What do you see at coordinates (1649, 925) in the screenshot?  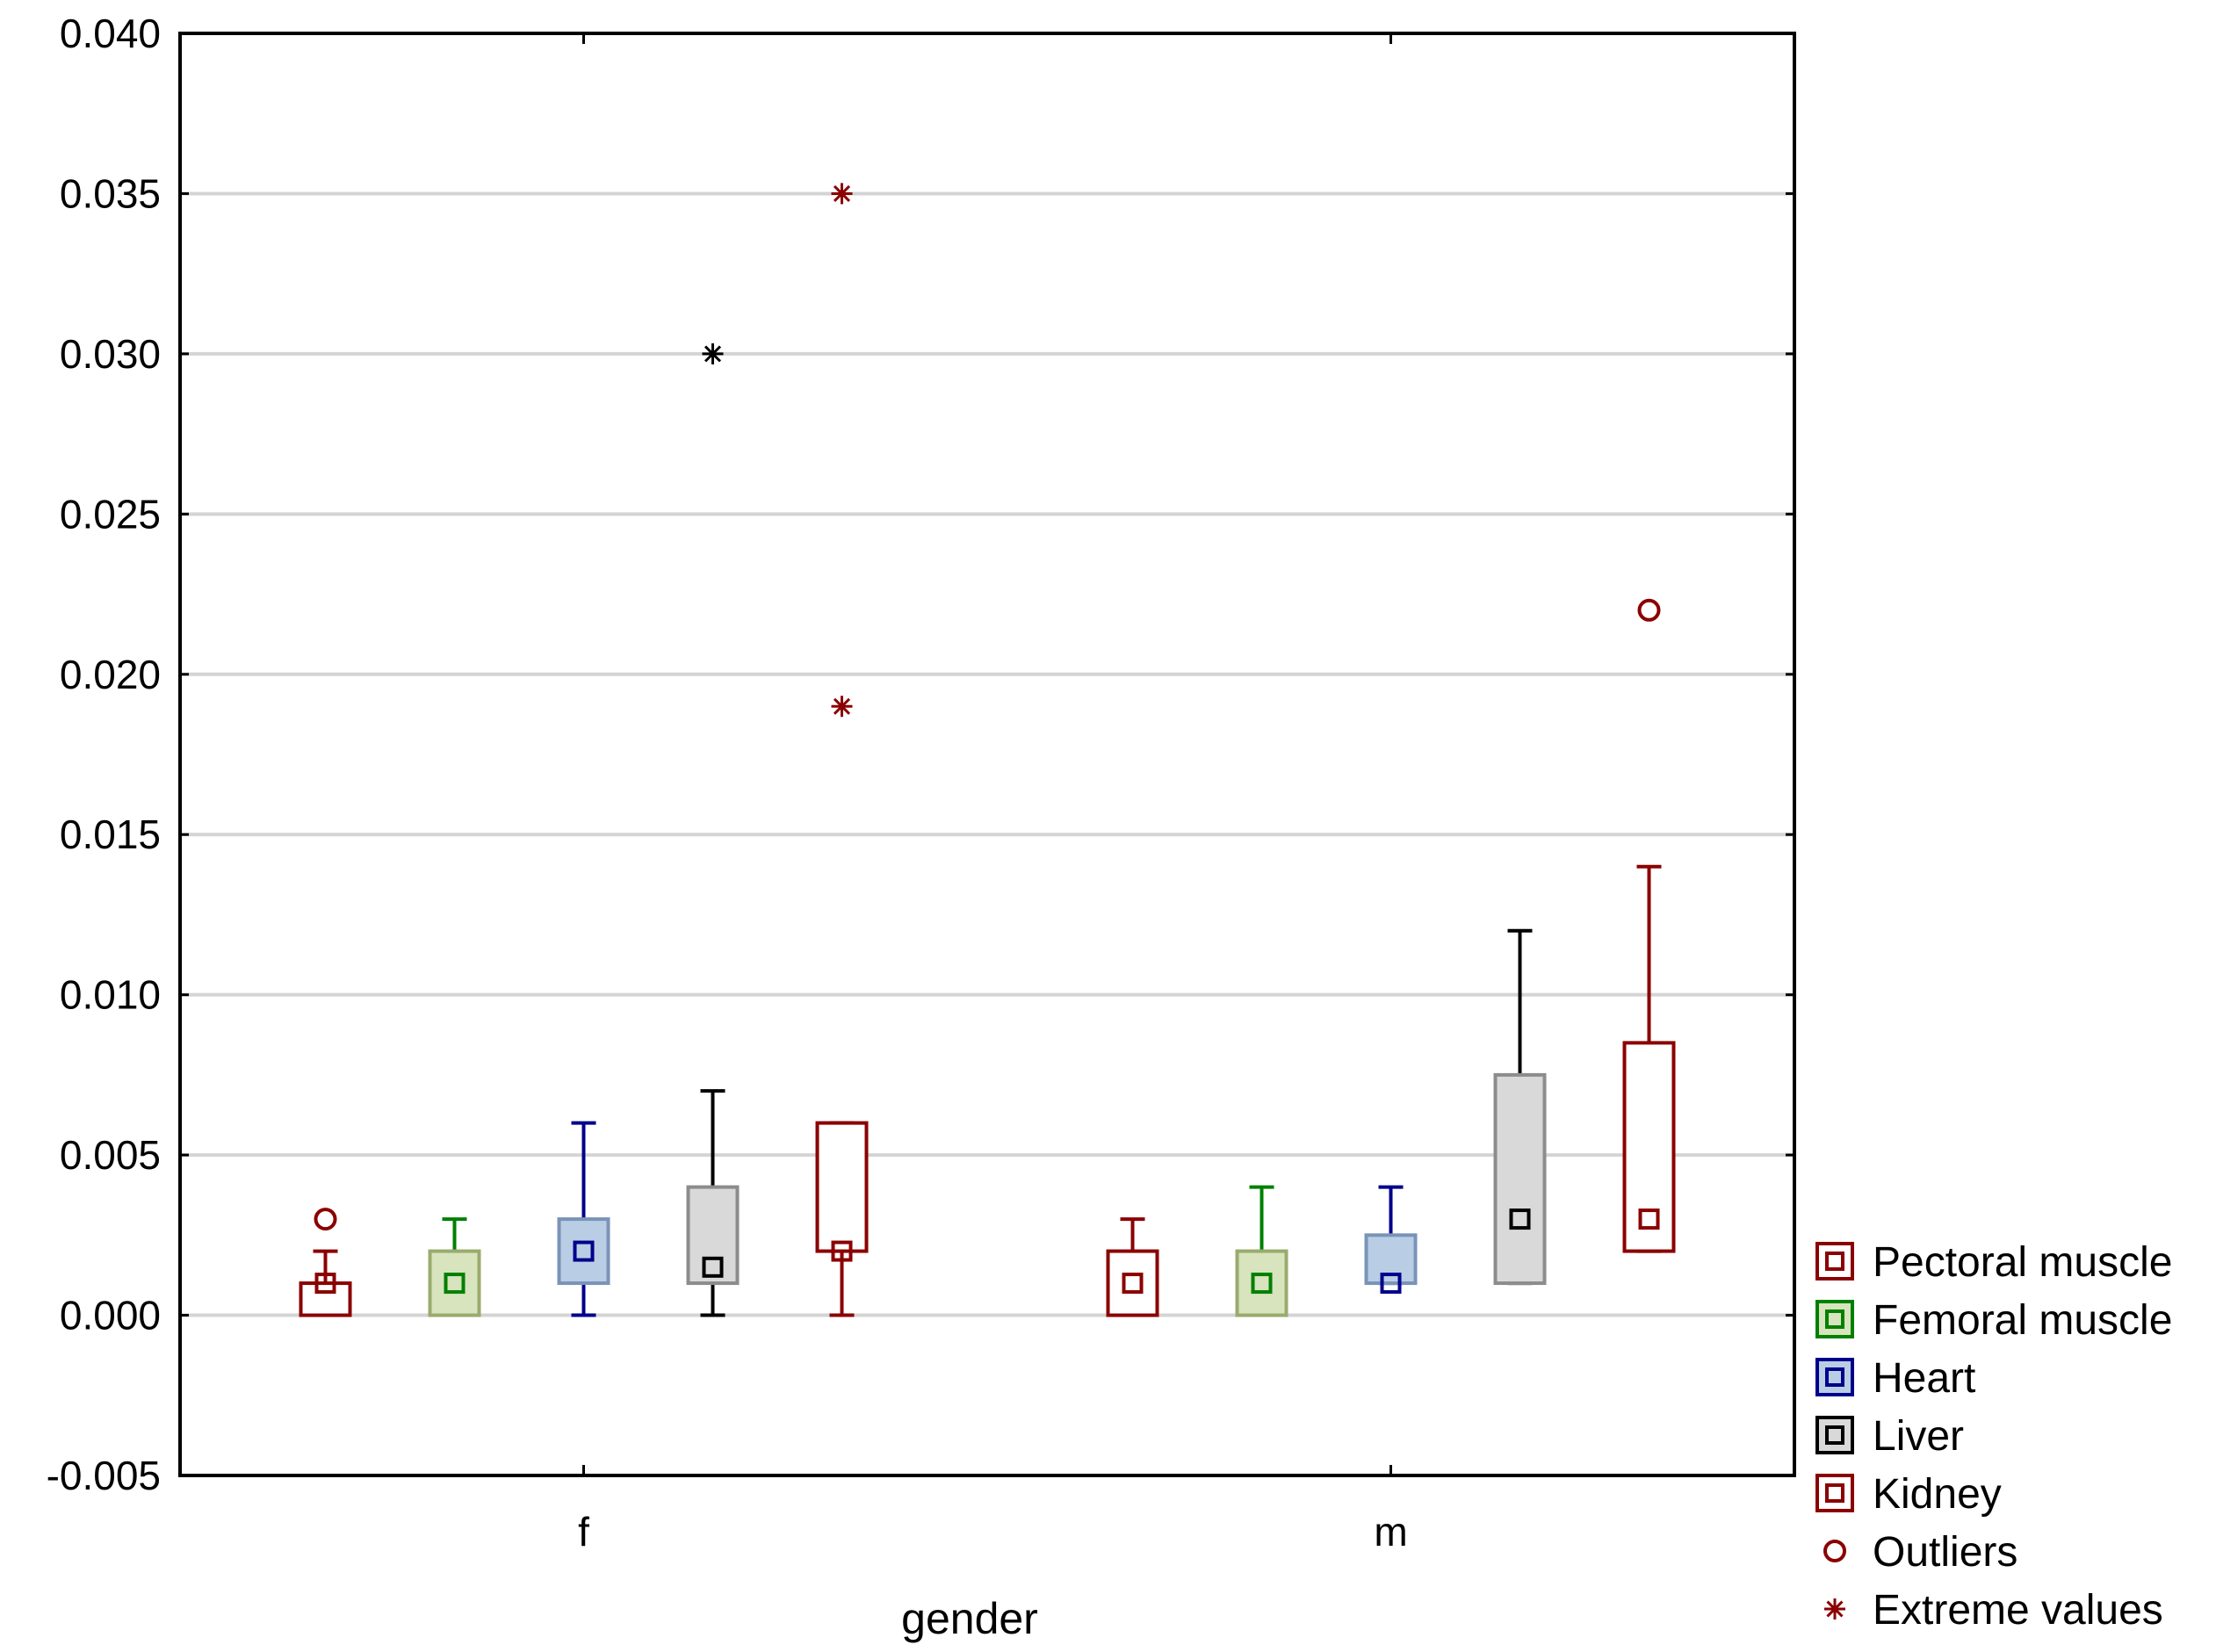 I see `box-kidney-m` at bounding box center [1649, 925].